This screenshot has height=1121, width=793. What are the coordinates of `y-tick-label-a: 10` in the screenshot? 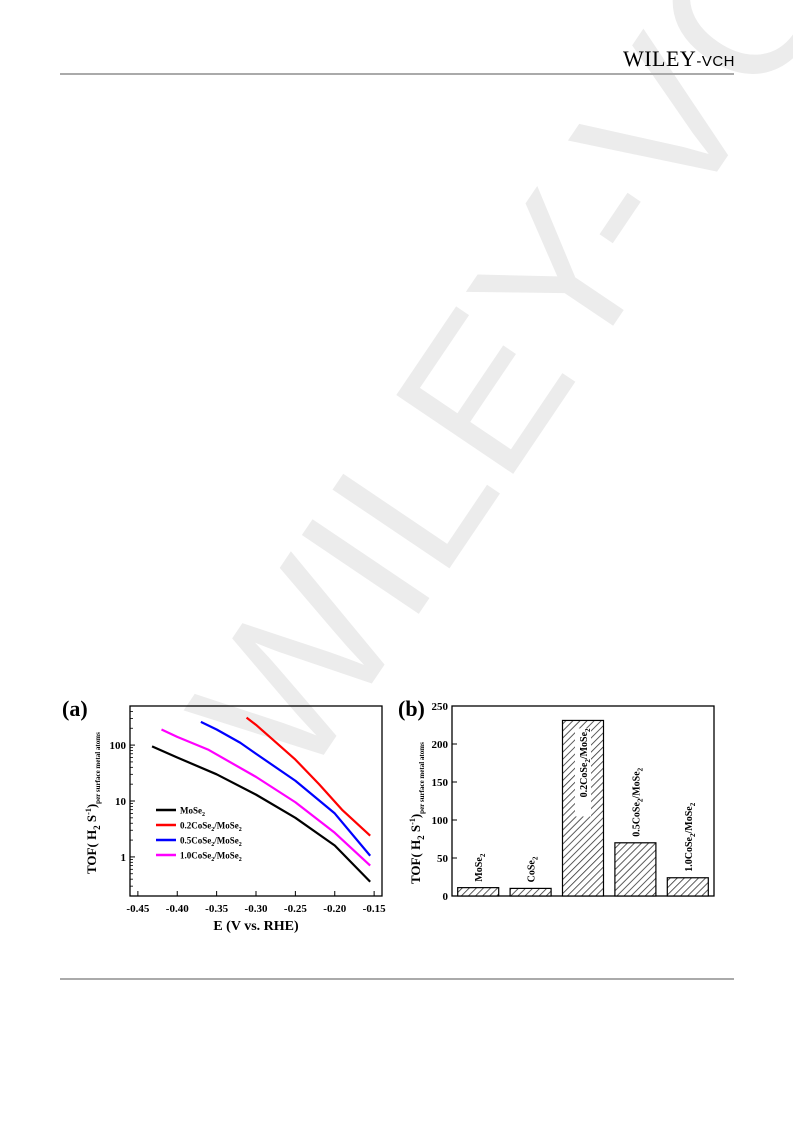 It's located at (121, 802).